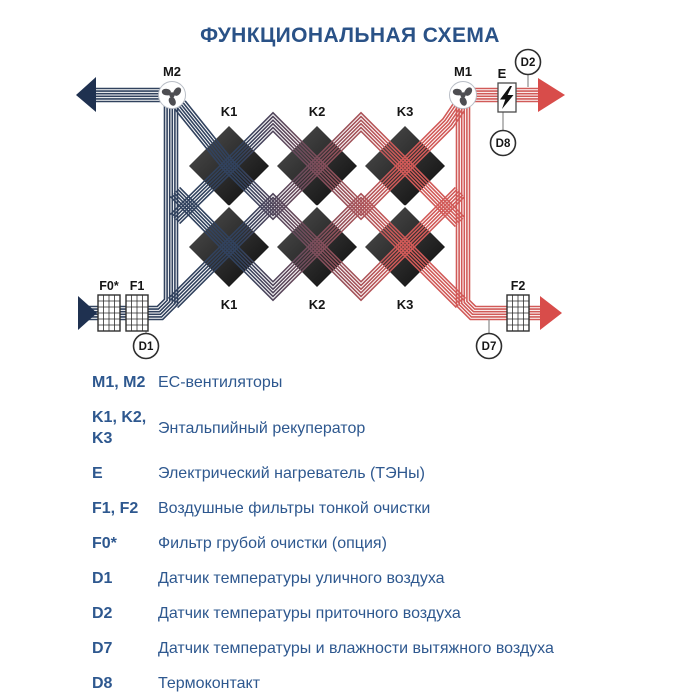 This screenshot has height=700, width=700. I want to click on fan-m2-icon, so click(172, 95).